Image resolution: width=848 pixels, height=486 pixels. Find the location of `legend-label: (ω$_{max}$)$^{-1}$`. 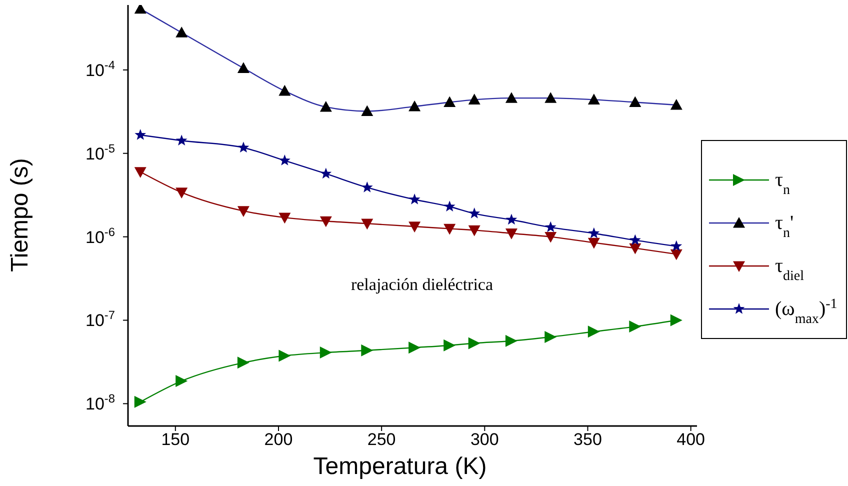

legend-label: (ω$_{max}$)$^{-1}$ is located at coordinates (806, 311).